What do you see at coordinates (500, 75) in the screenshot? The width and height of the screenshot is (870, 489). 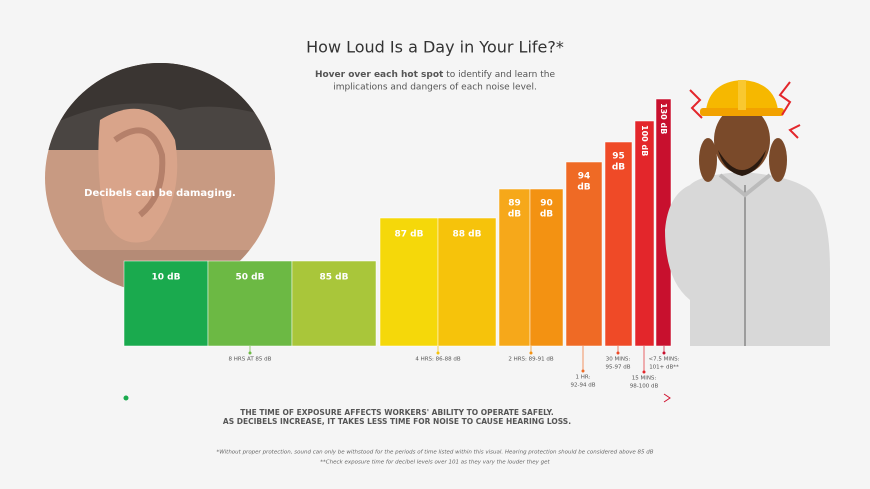 I see `subtitle-rest: to identify and learn the` at bounding box center [500, 75].